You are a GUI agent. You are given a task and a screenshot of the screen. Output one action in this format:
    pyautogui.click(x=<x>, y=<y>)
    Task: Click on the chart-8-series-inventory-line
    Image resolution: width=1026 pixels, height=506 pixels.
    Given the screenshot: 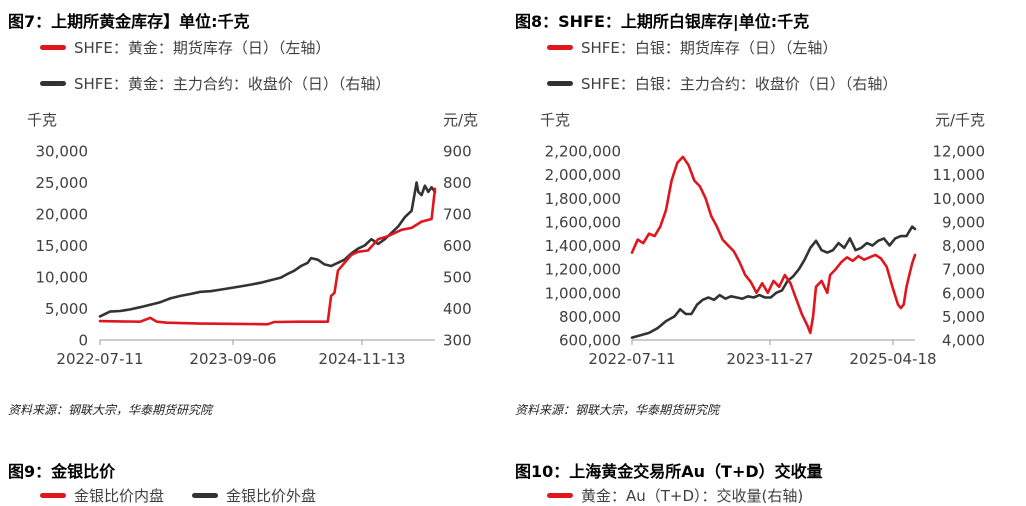 What is the action you would take?
    pyautogui.click(x=773, y=245)
    